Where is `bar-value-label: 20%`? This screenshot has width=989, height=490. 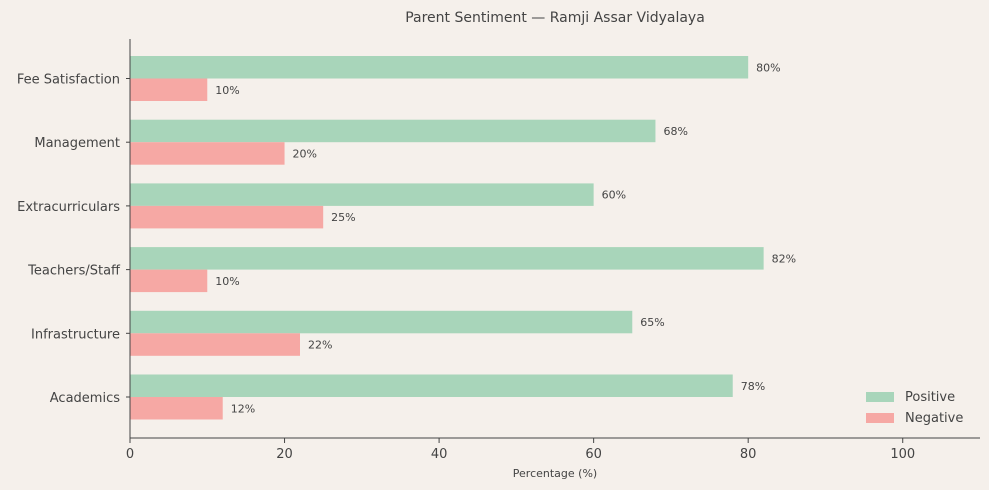 bar-value-label: 20% is located at coordinates (305, 153).